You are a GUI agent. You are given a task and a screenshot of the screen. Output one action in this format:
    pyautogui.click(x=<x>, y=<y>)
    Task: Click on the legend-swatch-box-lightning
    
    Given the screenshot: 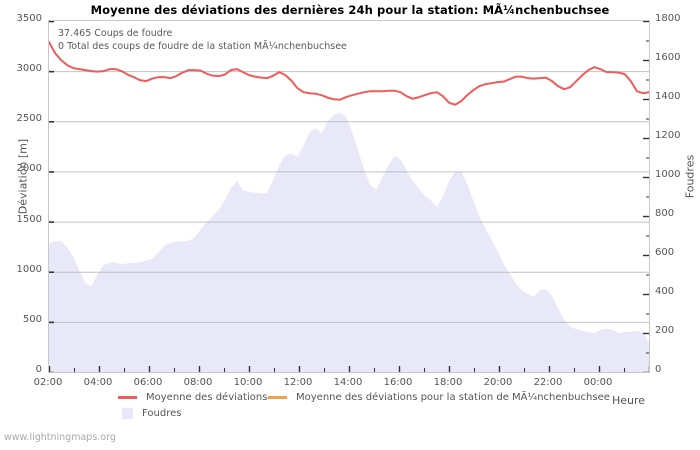 What is the action you would take?
    pyautogui.click(x=127, y=413)
    